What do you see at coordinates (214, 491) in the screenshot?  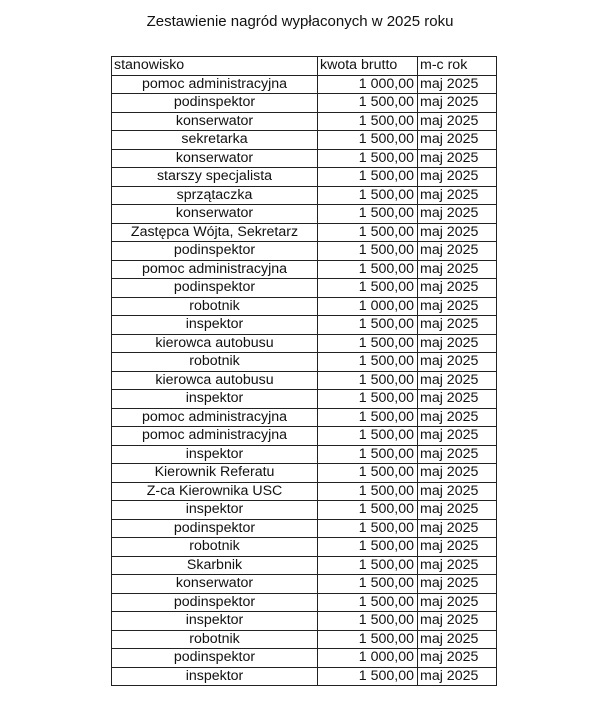 I see `cell-position: Z-ca Kierownika USC` at bounding box center [214, 491].